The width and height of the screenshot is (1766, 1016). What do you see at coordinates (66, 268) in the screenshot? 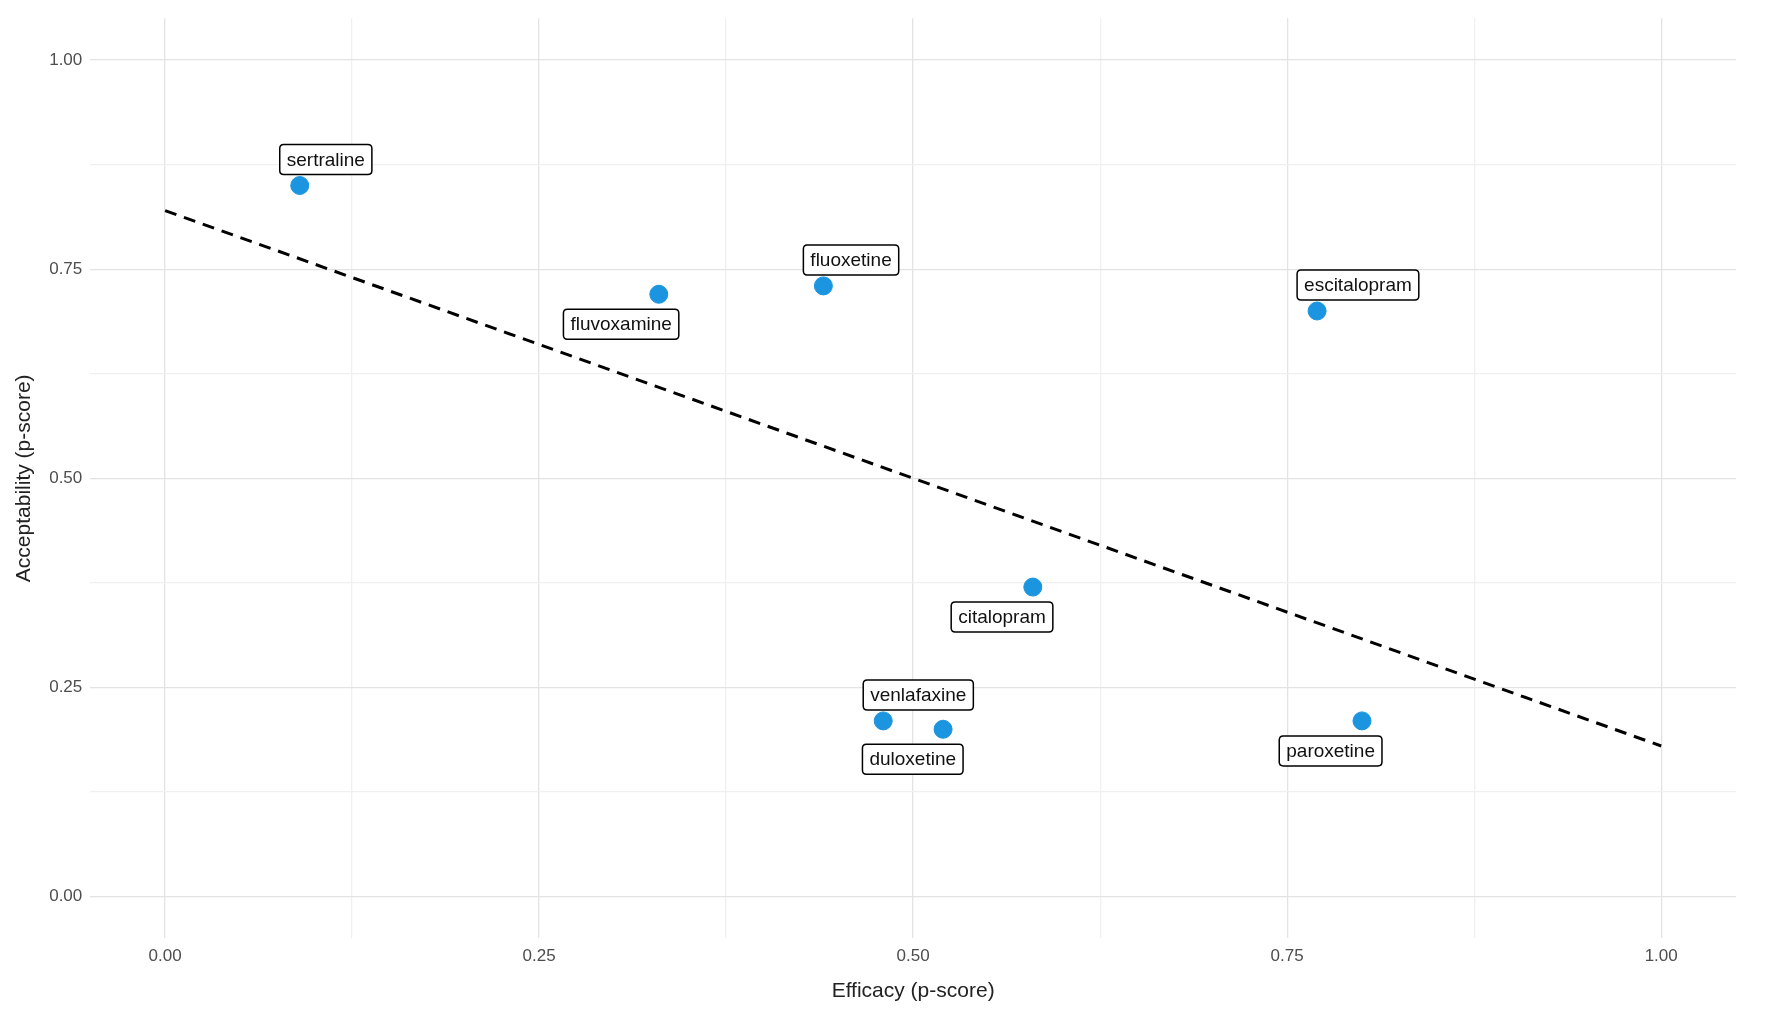
I see `y-tick-label: 0.75` at bounding box center [66, 268].